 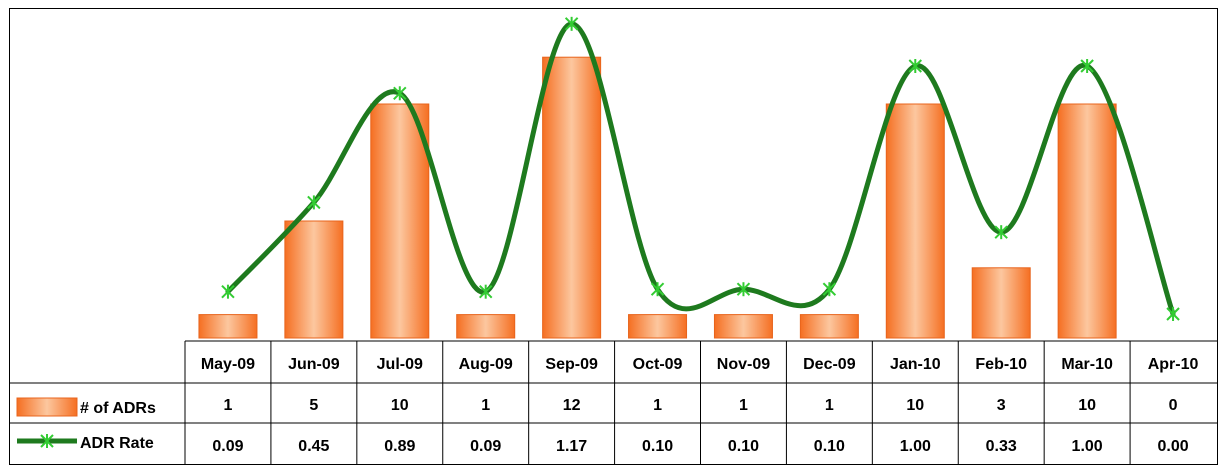 I want to click on bar-value-Oct-09: 1, so click(x=657, y=405).